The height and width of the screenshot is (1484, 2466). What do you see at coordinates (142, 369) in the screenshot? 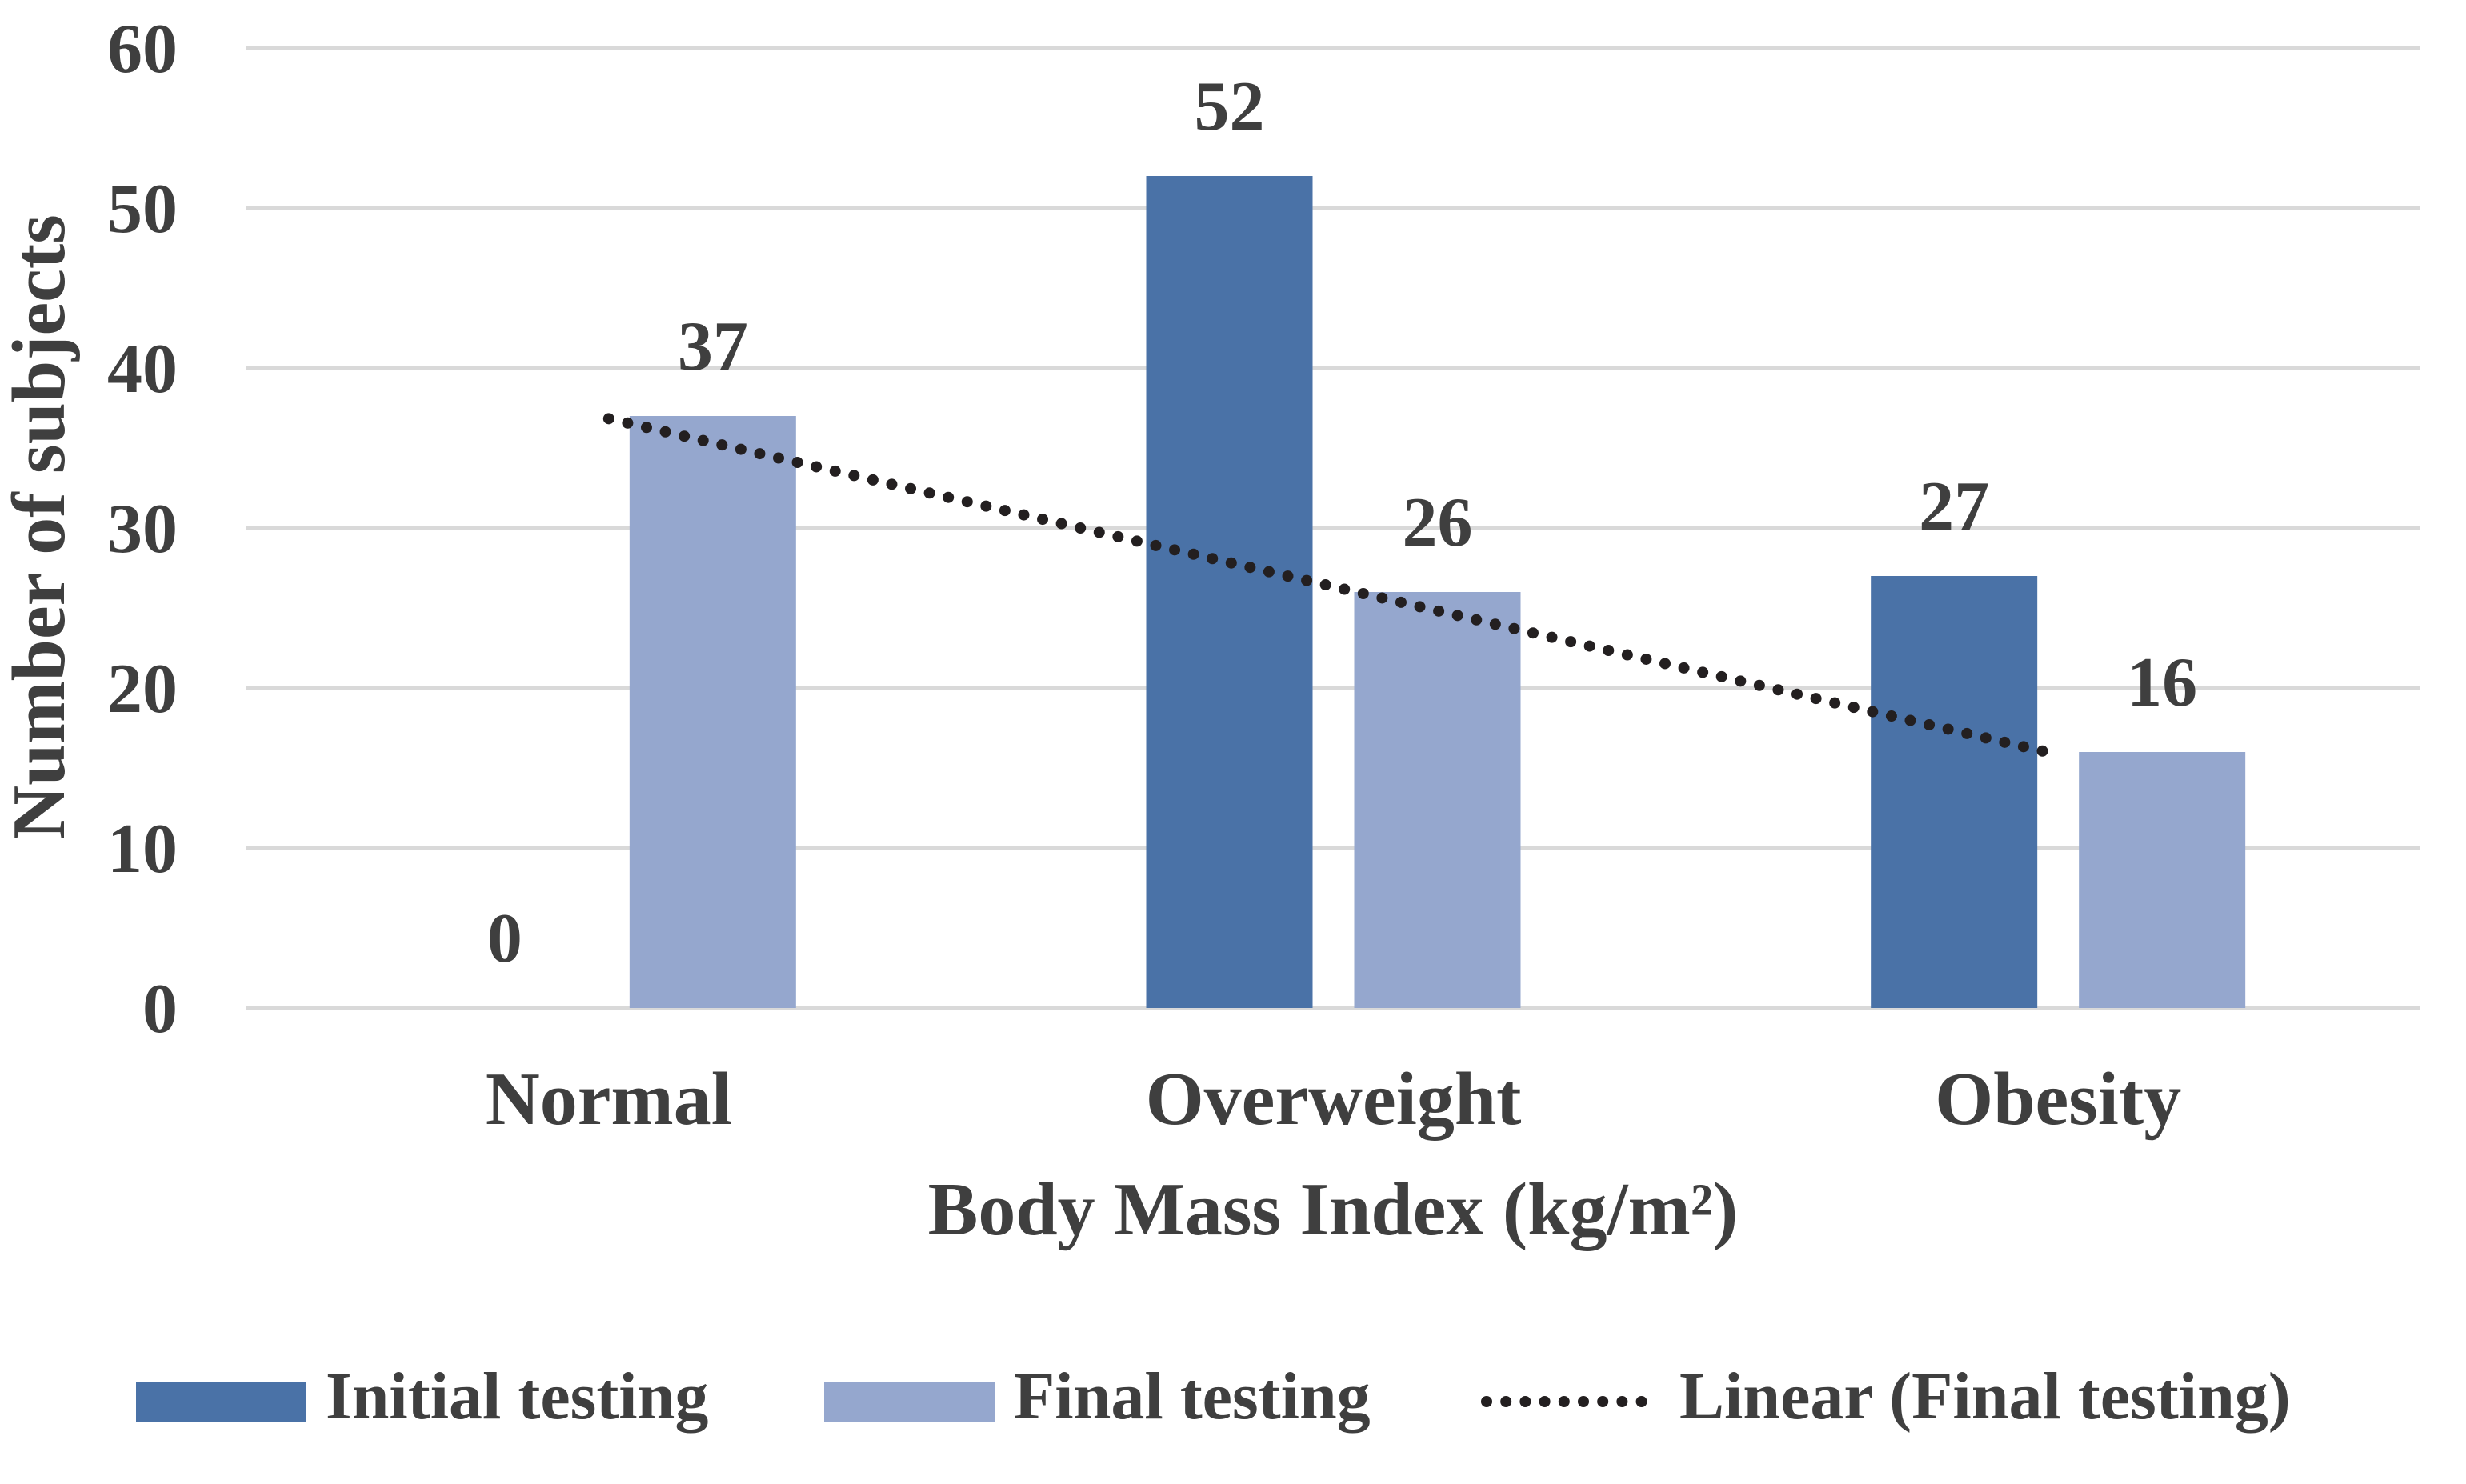
I see `y-tick-label-40: 40` at bounding box center [142, 369].